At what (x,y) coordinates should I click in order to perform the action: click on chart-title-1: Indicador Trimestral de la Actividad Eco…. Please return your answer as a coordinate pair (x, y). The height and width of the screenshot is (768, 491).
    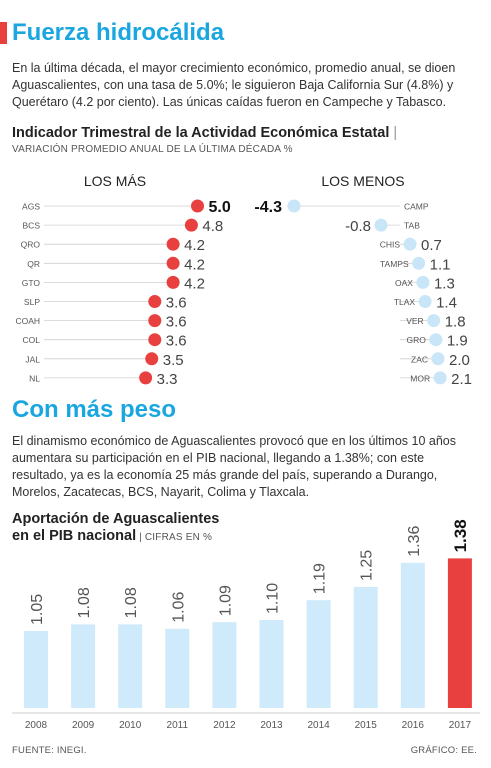
    Looking at the image, I should click on (205, 133).